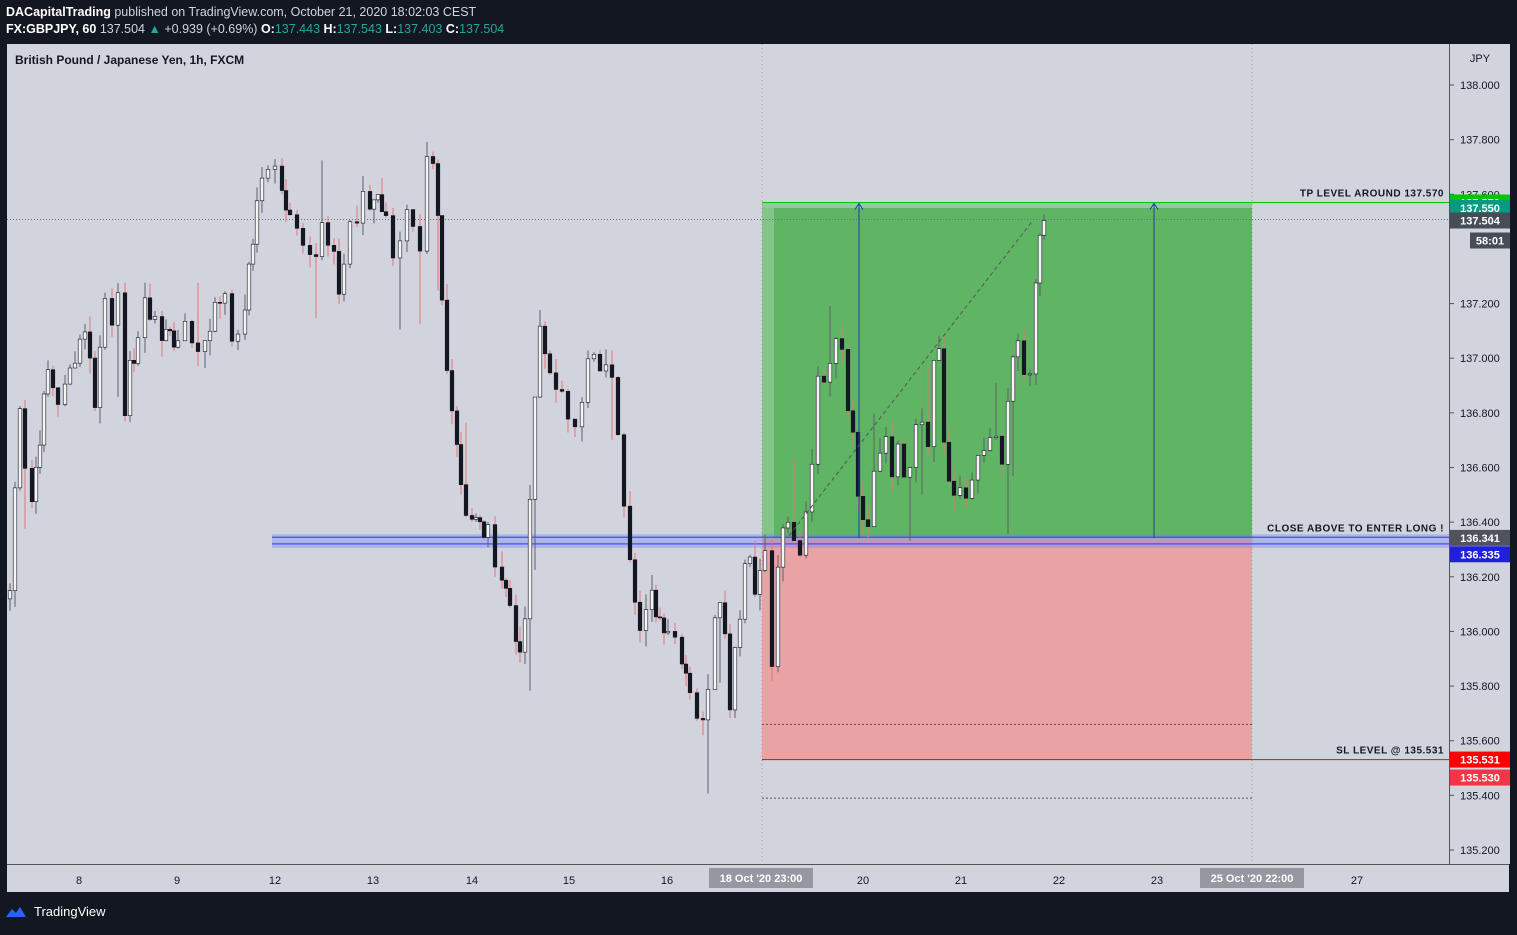  What do you see at coordinates (1480, 687) in the screenshot?
I see `price-tick-label: 135.800` at bounding box center [1480, 687].